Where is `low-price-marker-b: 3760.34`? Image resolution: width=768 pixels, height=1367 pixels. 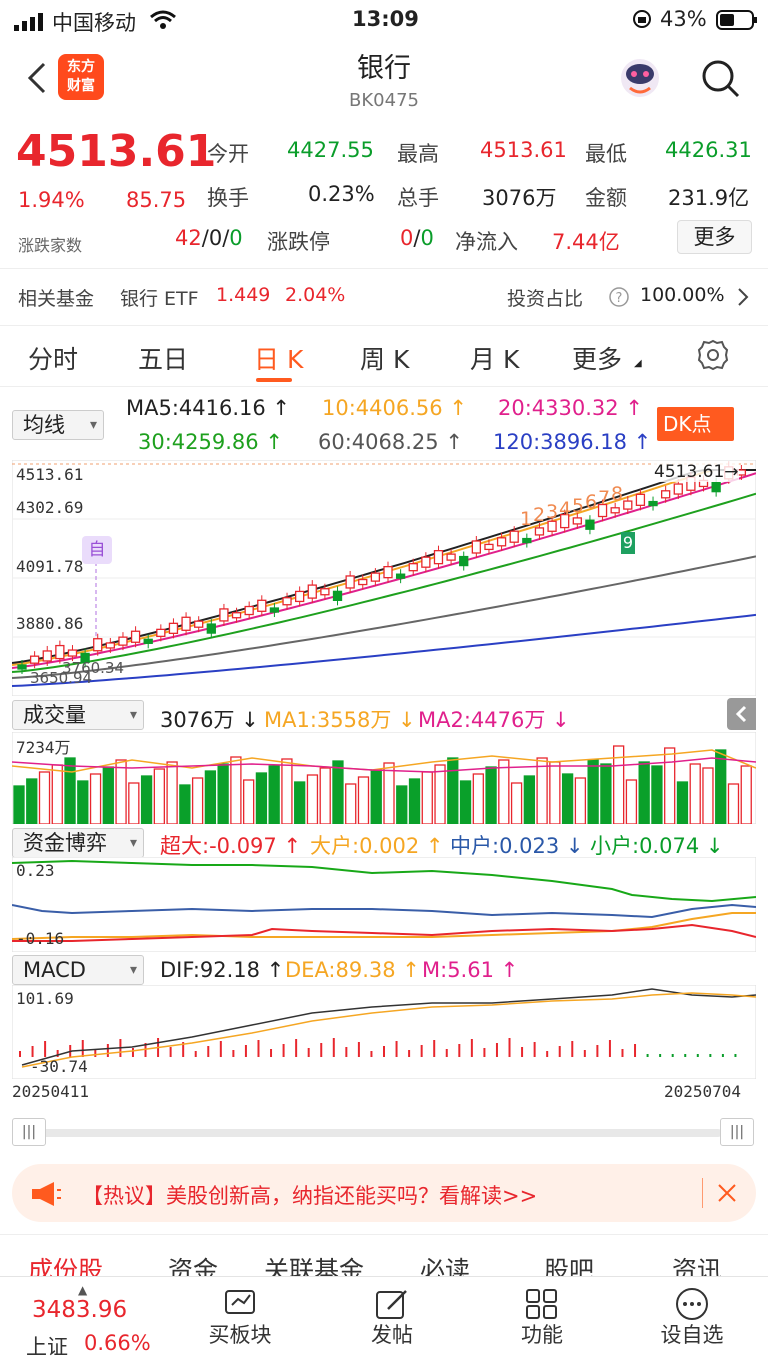 low-price-marker-b: 3760.34 is located at coordinates (93, 668).